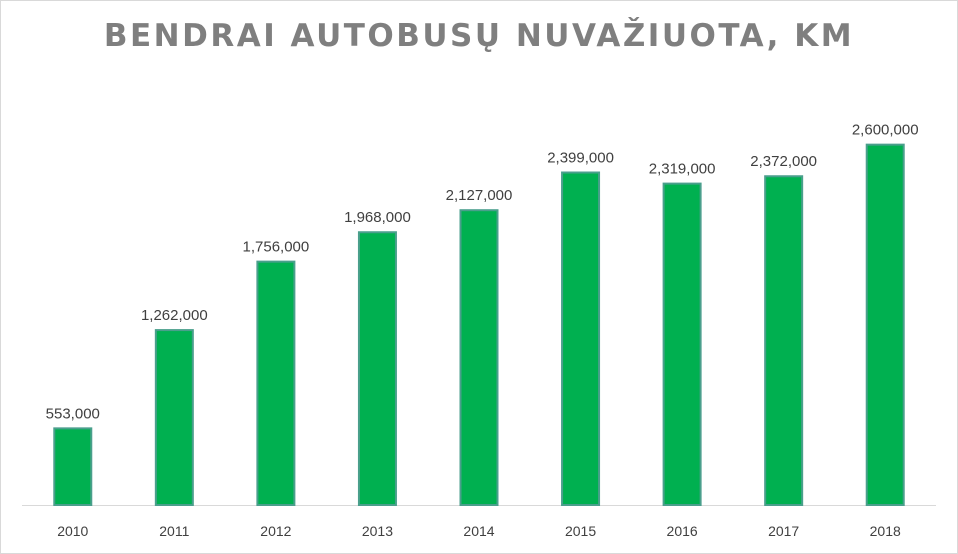  What do you see at coordinates (479, 357) in the screenshot?
I see `bar-2014` at bounding box center [479, 357].